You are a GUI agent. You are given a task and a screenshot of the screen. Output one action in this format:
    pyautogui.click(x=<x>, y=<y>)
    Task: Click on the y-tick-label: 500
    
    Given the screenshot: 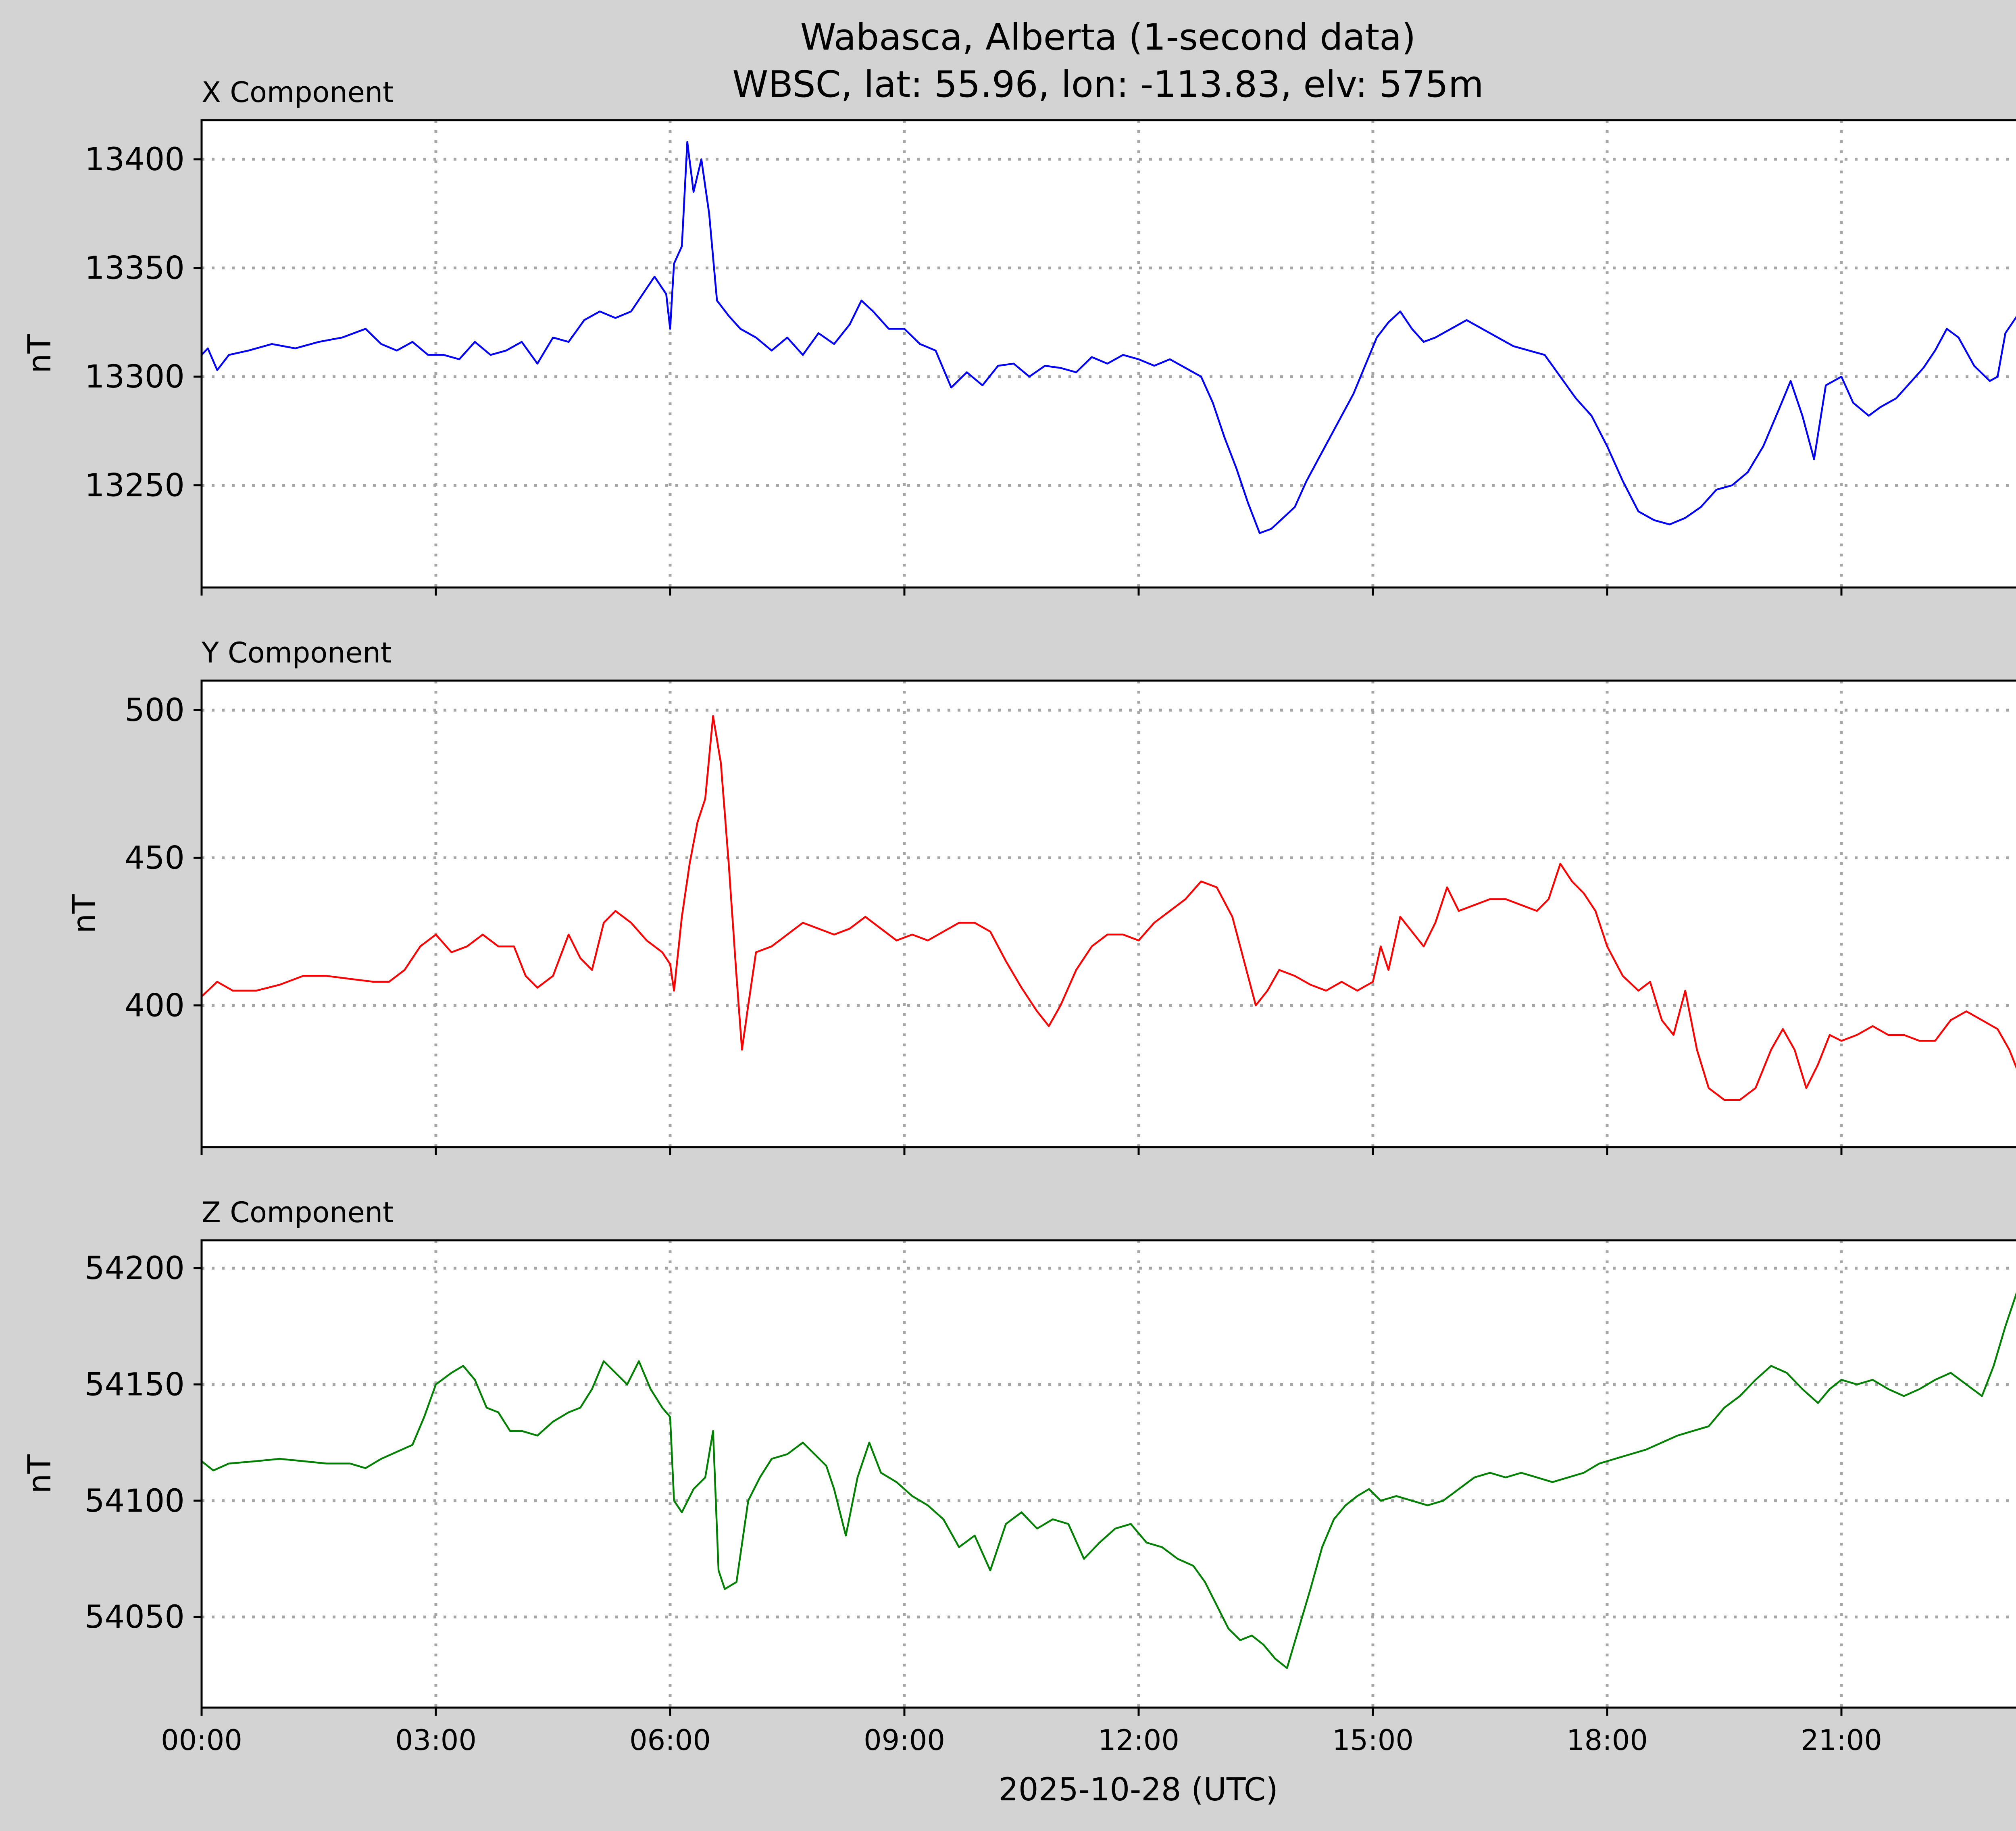 What is the action you would take?
    pyautogui.click(x=155, y=710)
    